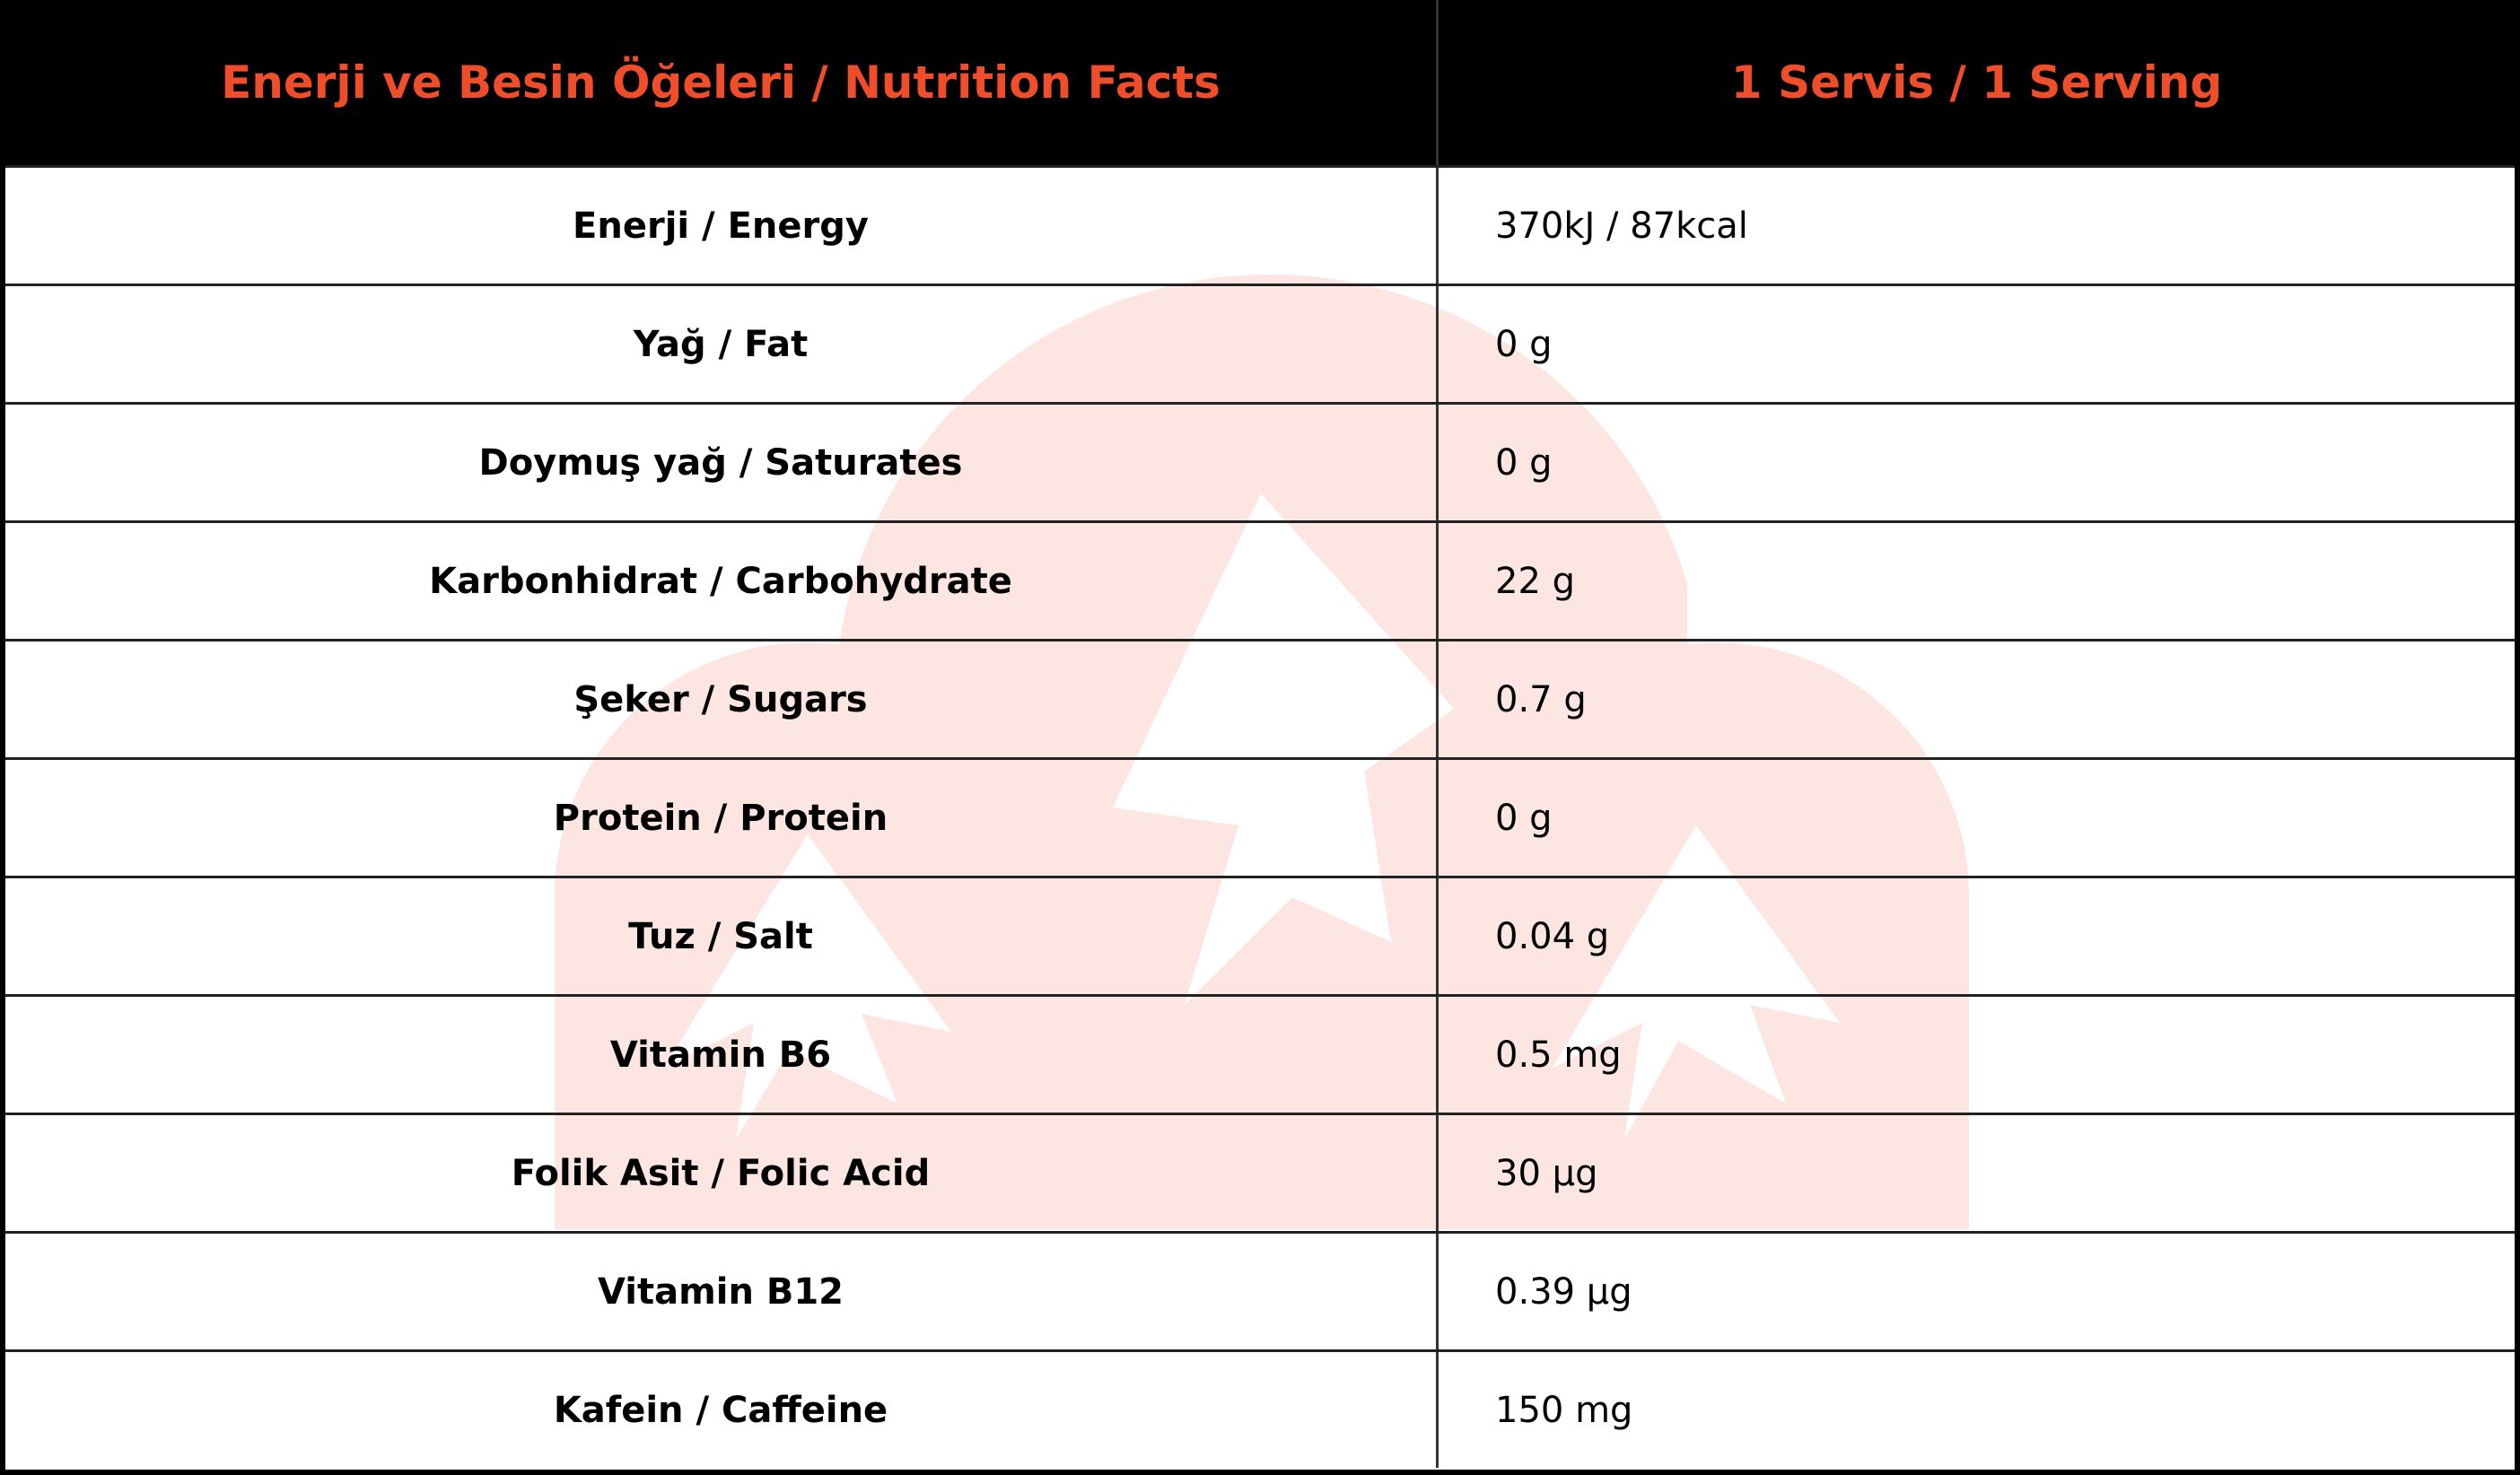 Image resolution: width=2520 pixels, height=1475 pixels. Describe the element at coordinates (722, 818) in the screenshot. I see `nutrient-name: Protein / Protein` at that location.